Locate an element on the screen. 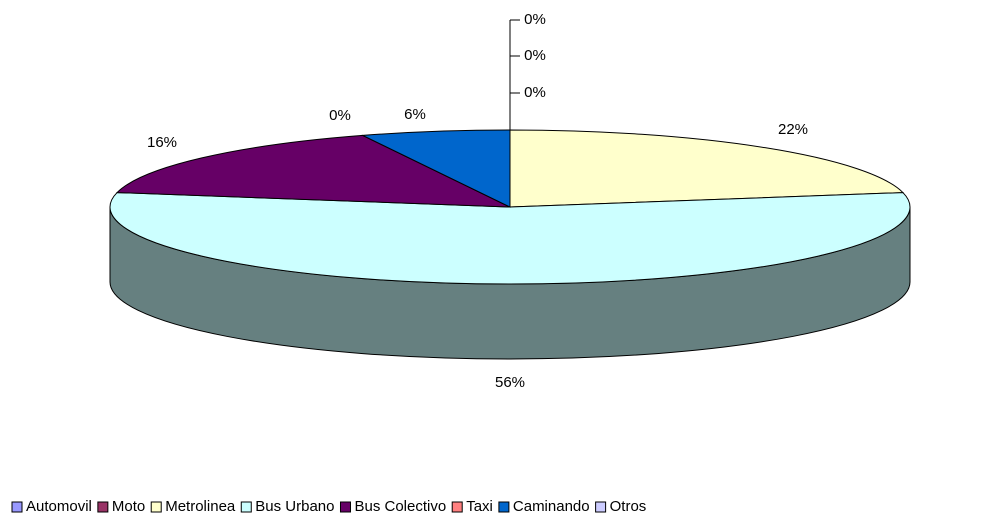  legend-label: Caminando is located at coordinates (551, 506).